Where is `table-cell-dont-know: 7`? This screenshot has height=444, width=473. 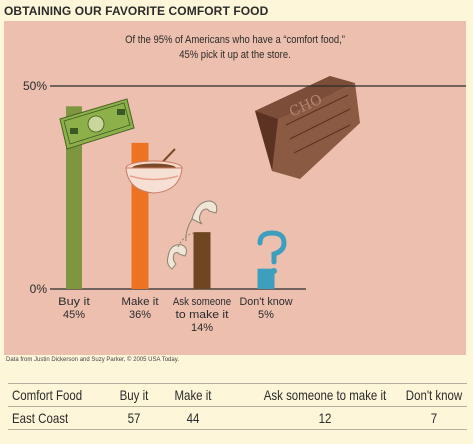
table-cell-dont-know: 7 is located at coordinates (434, 418).